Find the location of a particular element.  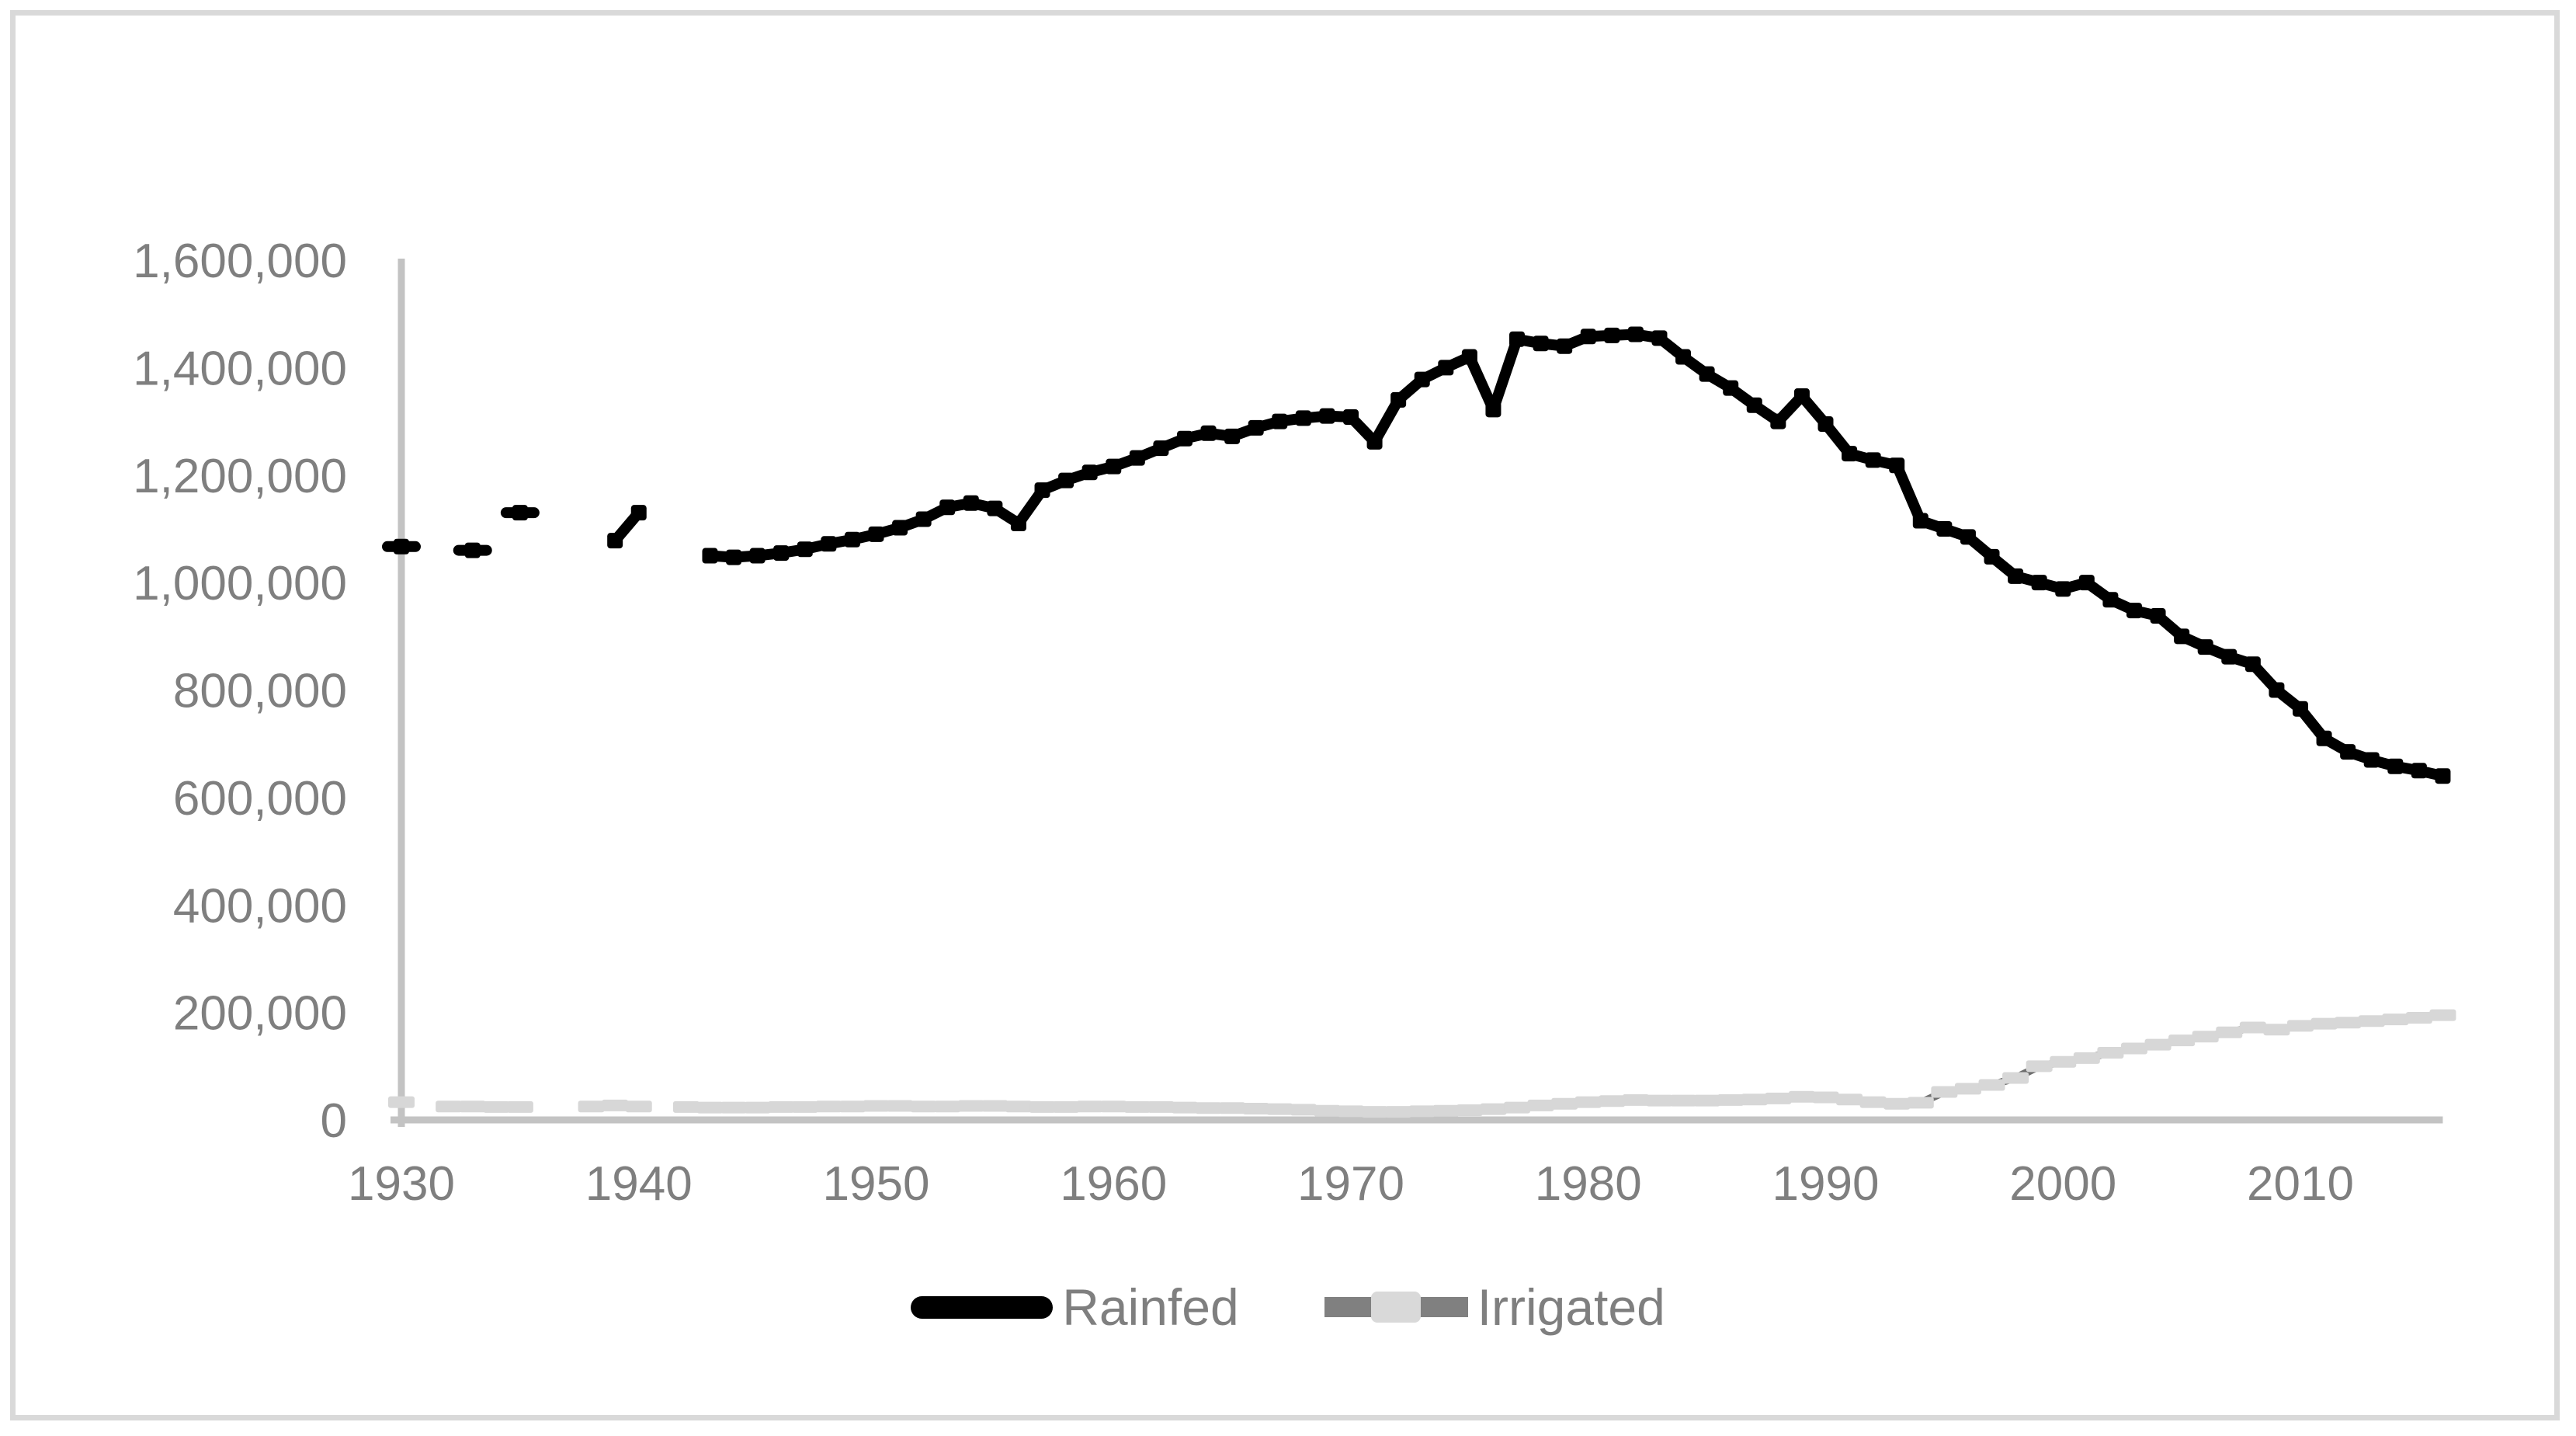

y-tick-label: 800,000 is located at coordinates (260, 691).